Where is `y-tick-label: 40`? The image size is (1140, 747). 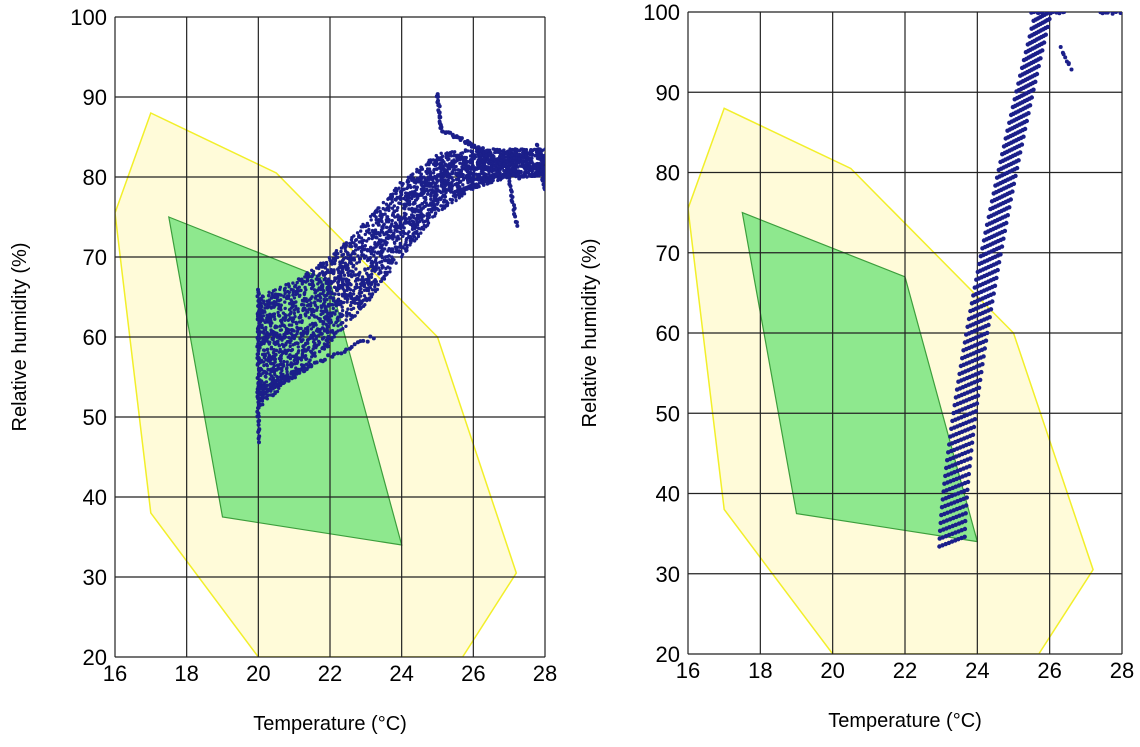 y-tick-label: 40 is located at coordinates (668, 494).